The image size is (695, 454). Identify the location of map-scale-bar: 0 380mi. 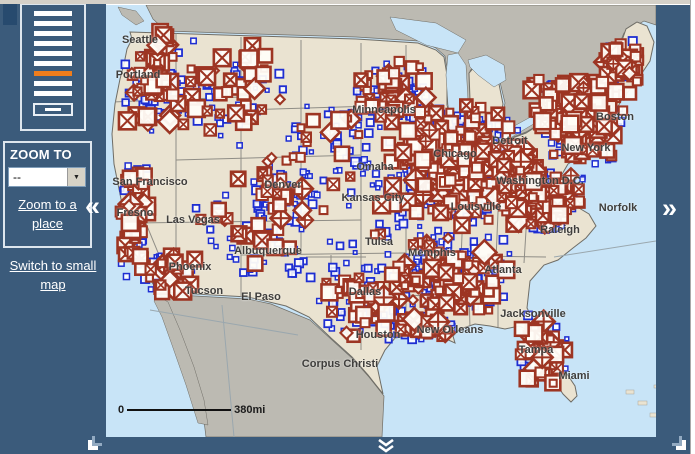
(191, 410).